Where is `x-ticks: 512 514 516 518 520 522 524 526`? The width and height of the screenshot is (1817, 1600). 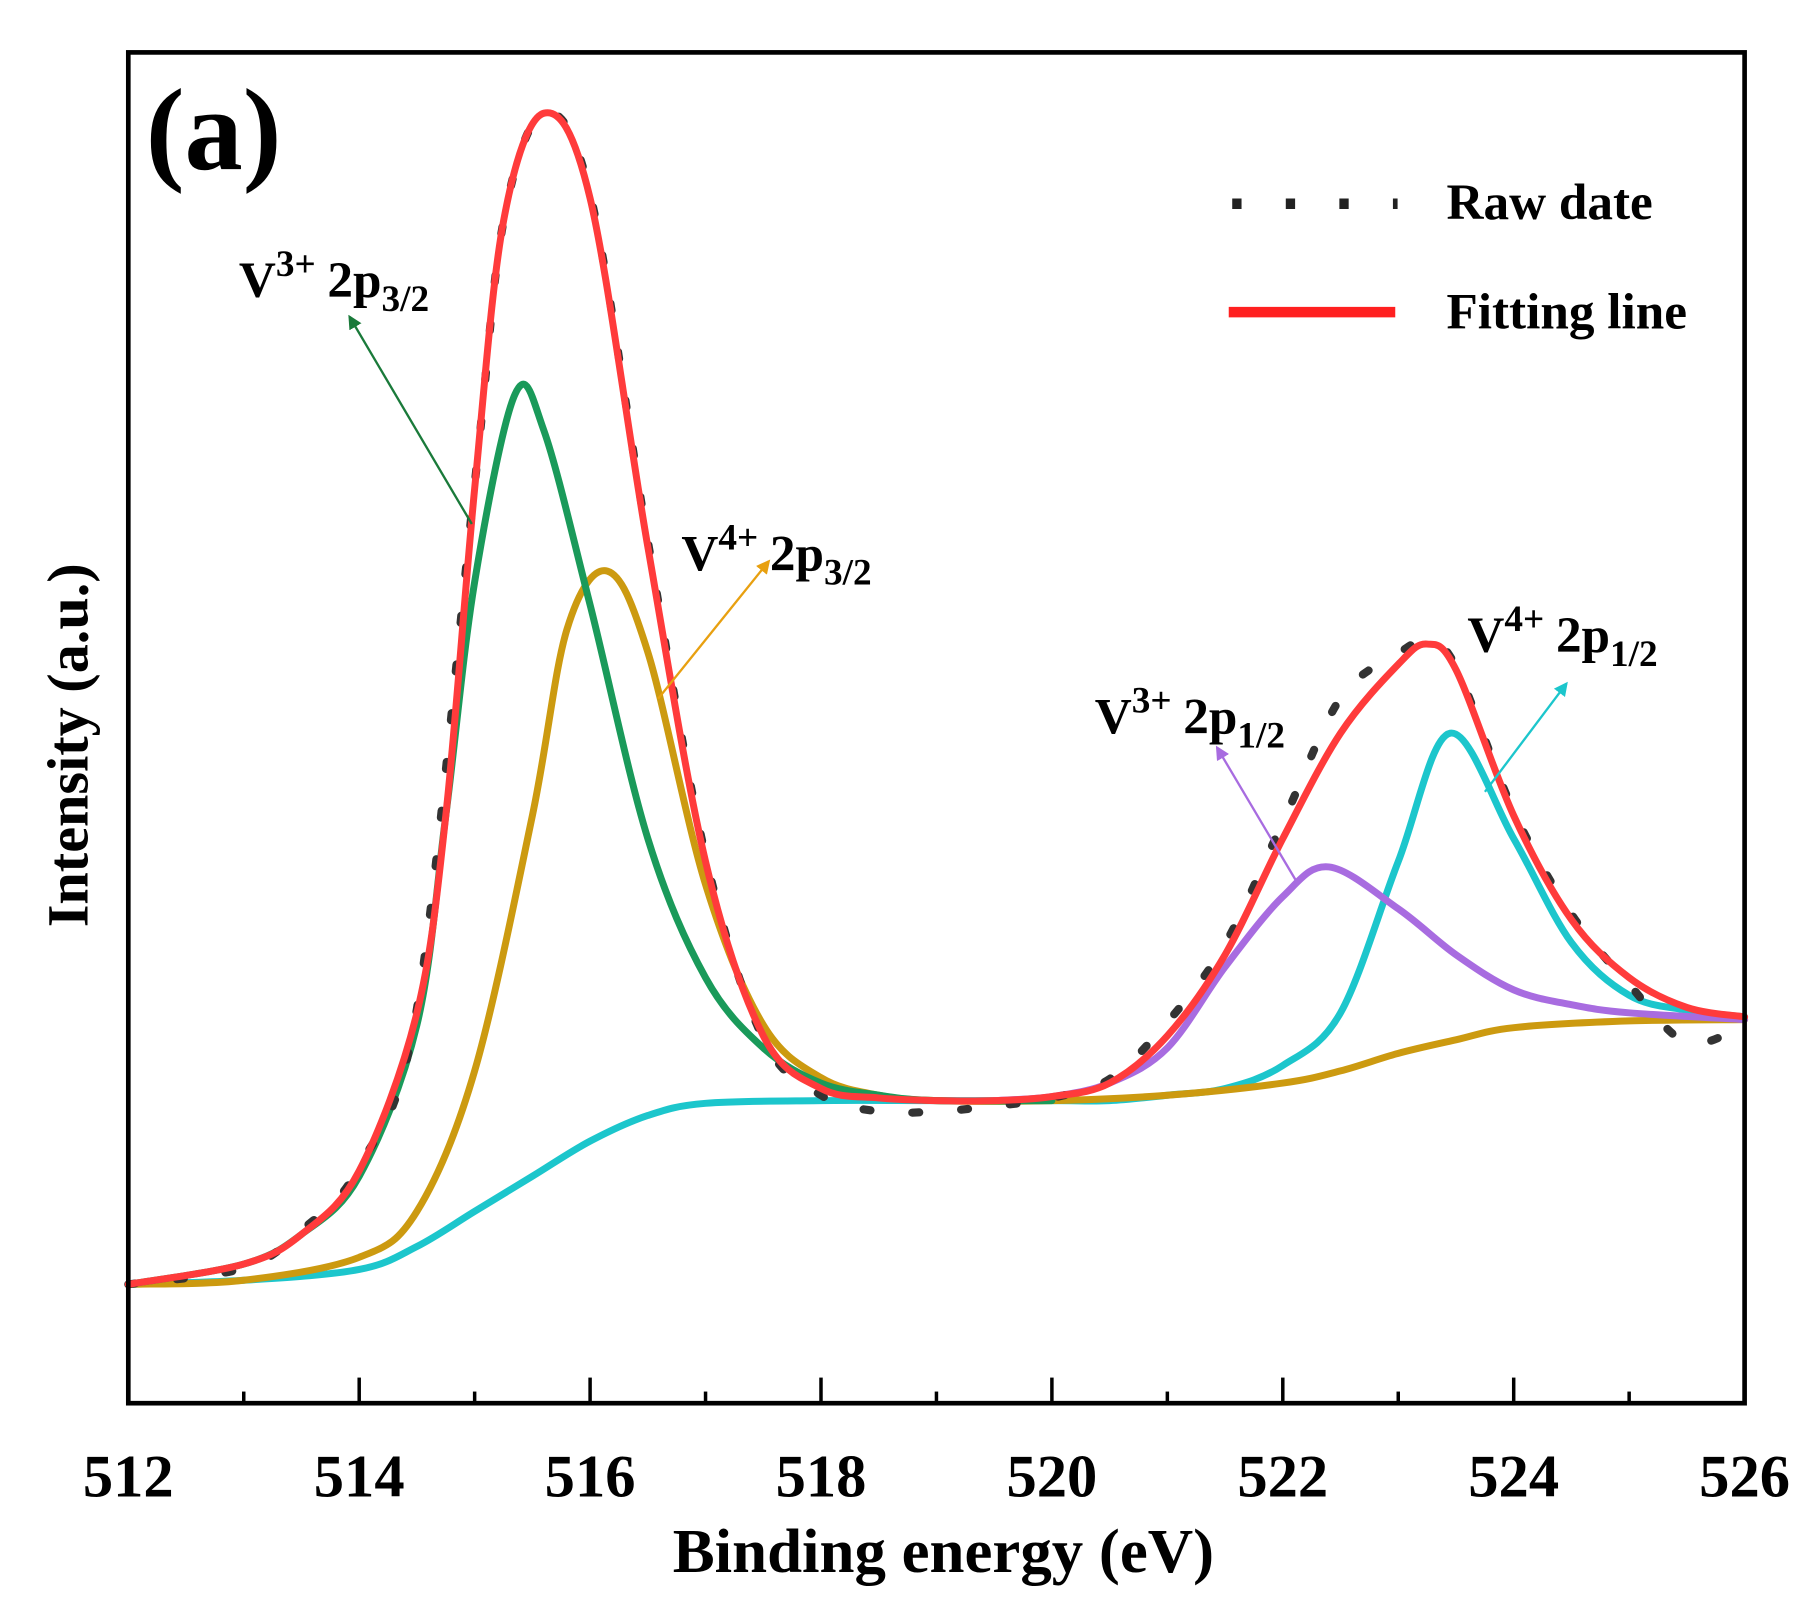
x-ticks: 512 514 516 518 520 522 524 526 is located at coordinates (936, 1443).